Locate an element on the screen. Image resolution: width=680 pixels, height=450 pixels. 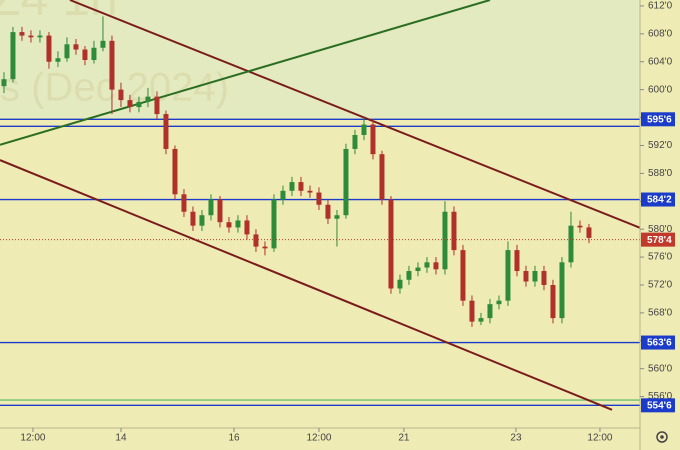
current-price-label: 578'4 is located at coordinates (659, 240).